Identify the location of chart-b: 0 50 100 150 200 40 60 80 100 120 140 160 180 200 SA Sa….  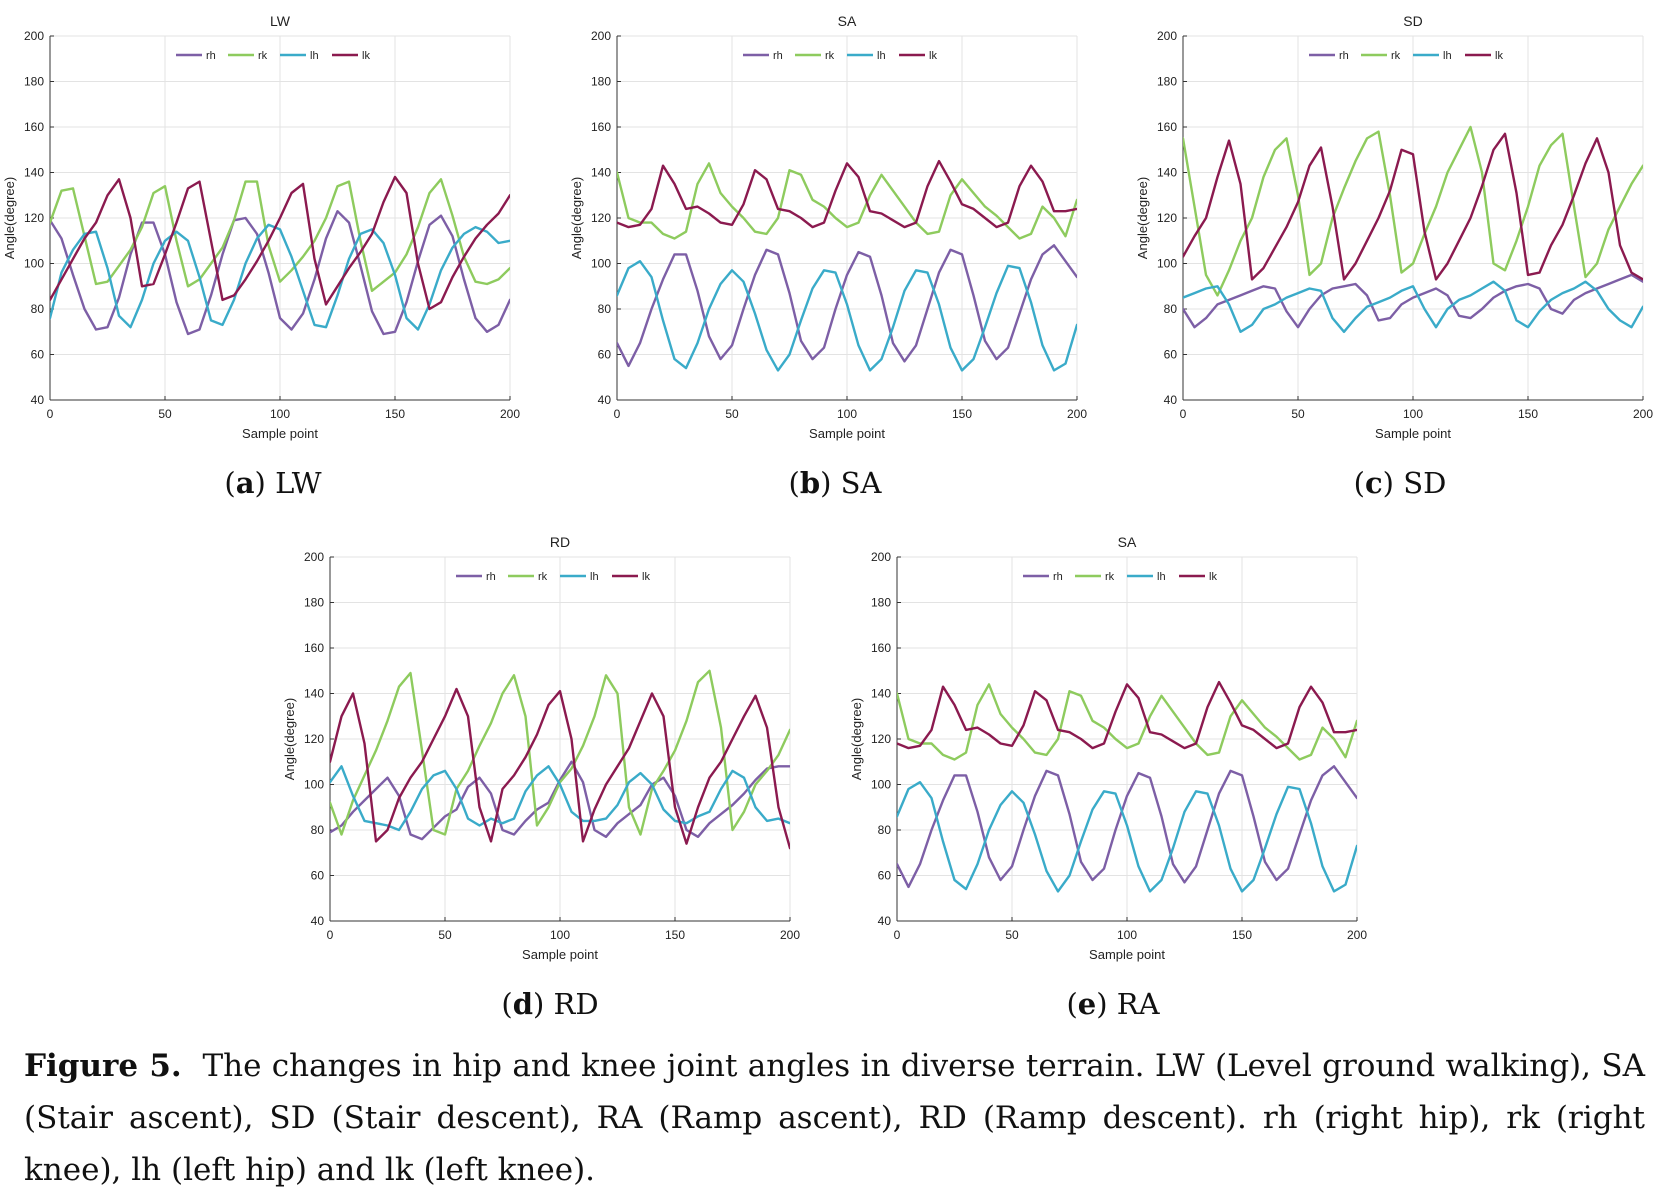
(828, 227).